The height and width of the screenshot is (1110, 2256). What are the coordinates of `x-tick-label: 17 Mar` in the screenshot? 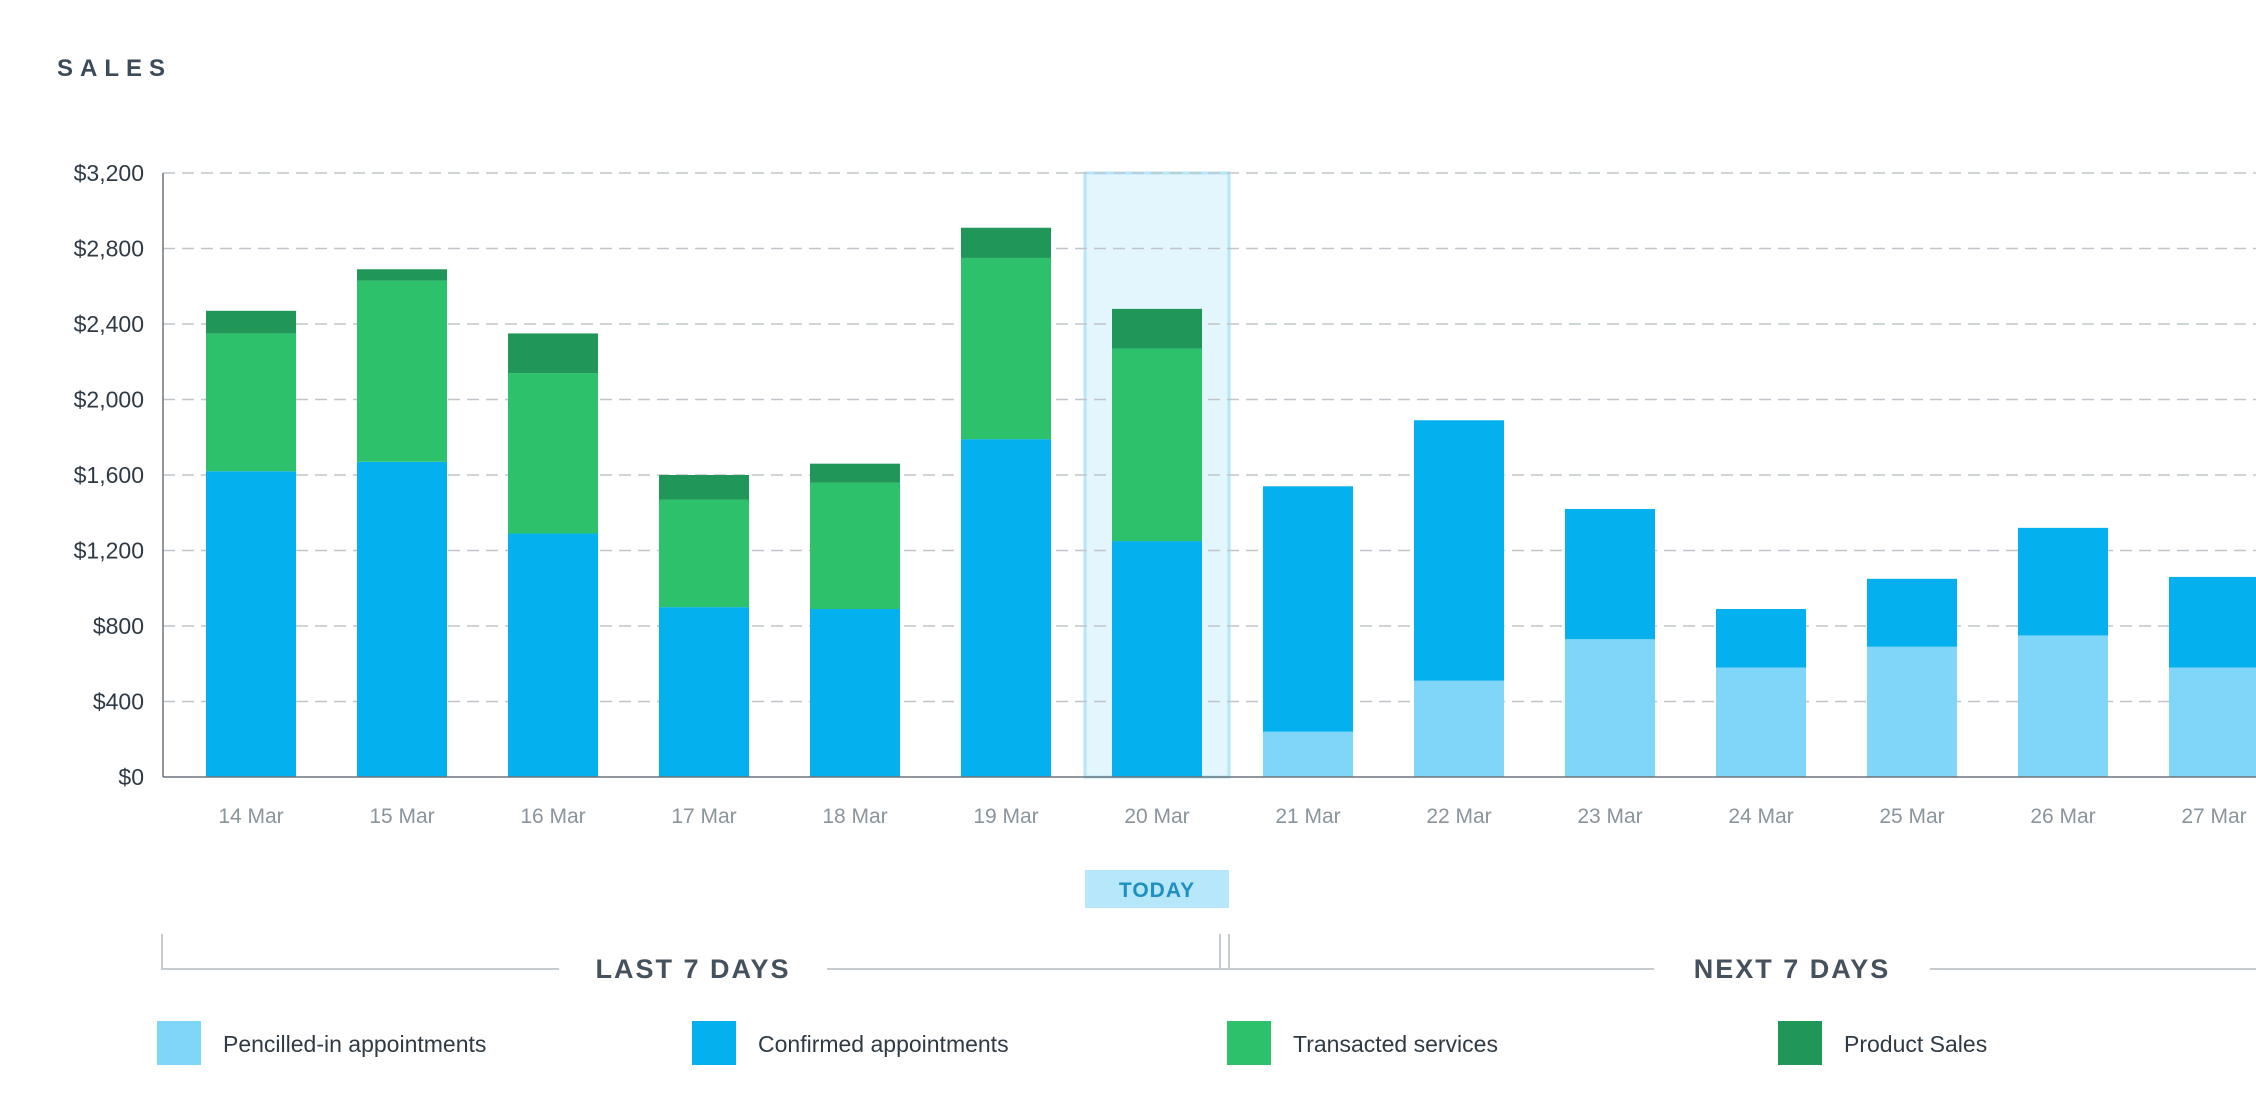 It's located at (703, 816).